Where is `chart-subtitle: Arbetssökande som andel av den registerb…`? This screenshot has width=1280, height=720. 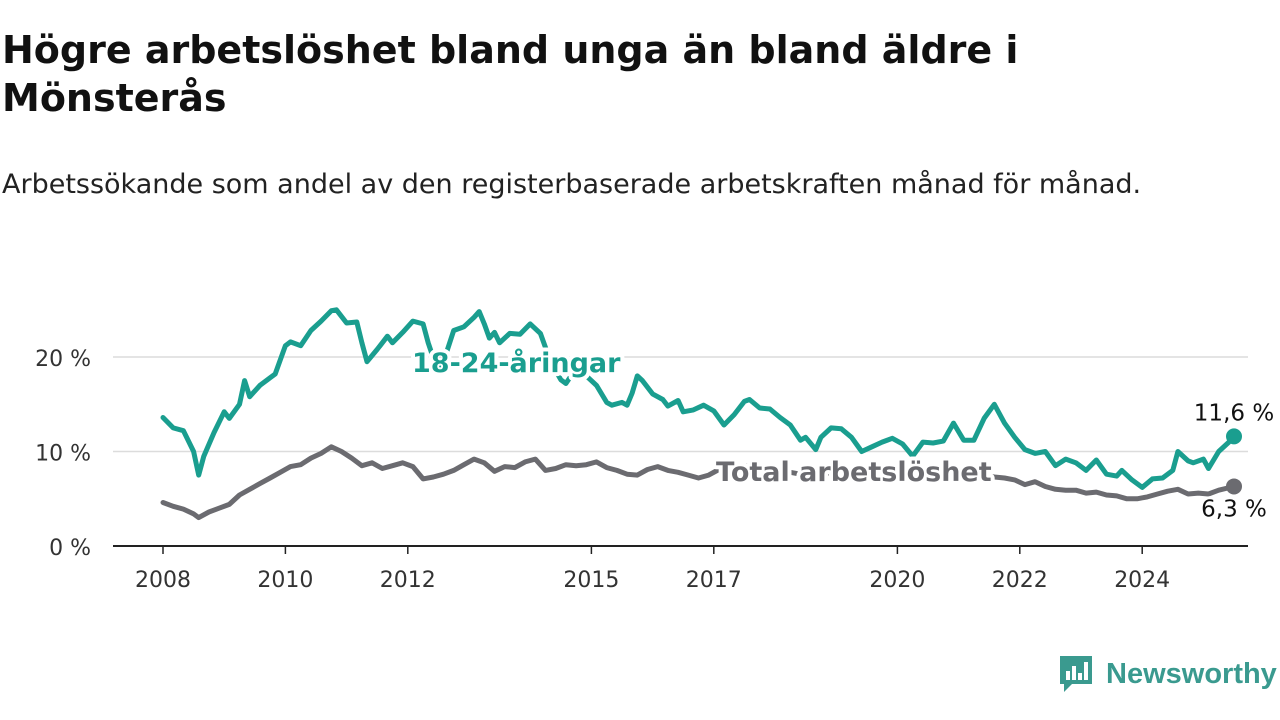 chart-subtitle: Arbetssökande som andel av den registerb… is located at coordinates (572, 184).